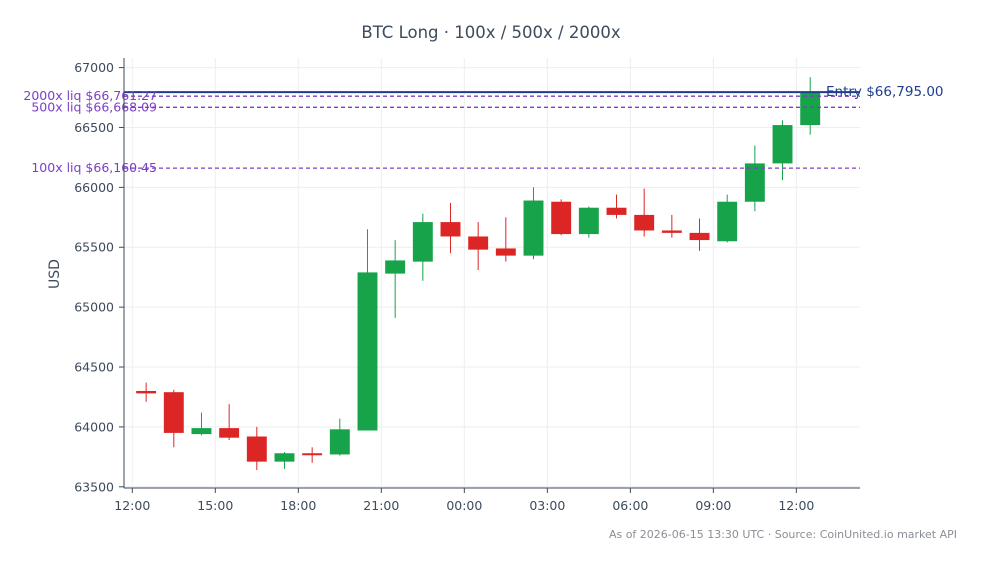  Describe the element at coordinates (94, 106) in the screenshot. I see `liquidation-label: 500x liq $66,668.09` at that location.